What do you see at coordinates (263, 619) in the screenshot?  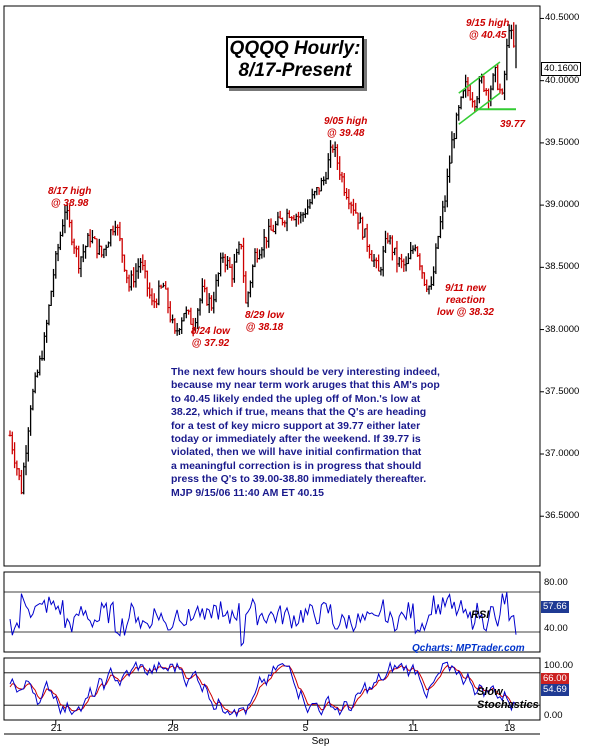 I see `rsi-line` at bounding box center [263, 619].